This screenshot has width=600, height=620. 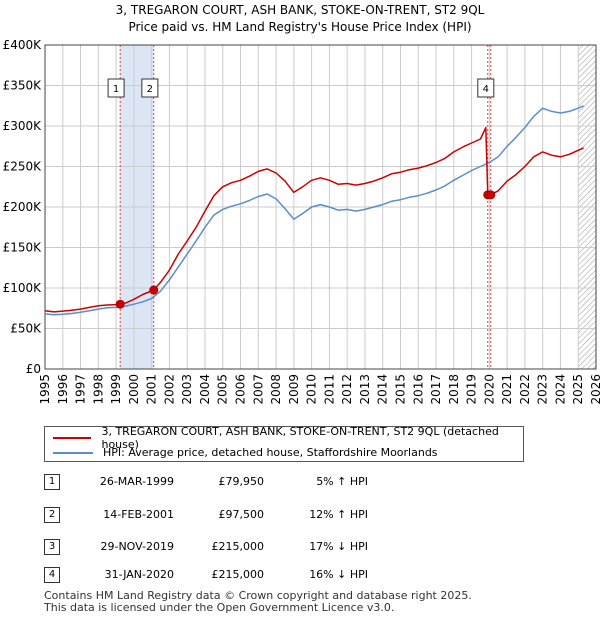 What do you see at coordinates (33, 369) in the screenshot?
I see `y-tick-label: £0` at bounding box center [33, 369].